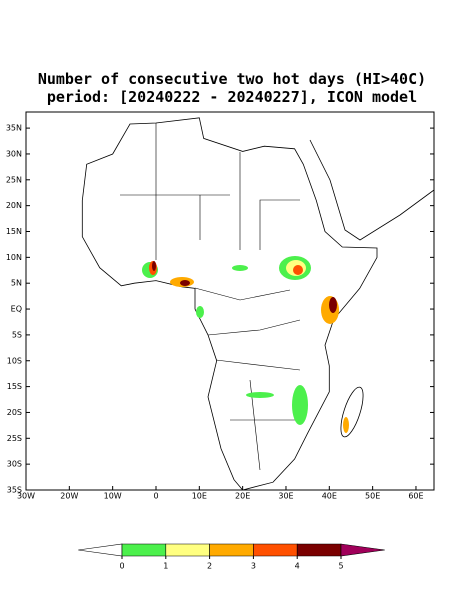 Image resolution: width=463 pixels, height=600 pixels. Describe the element at coordinates (245, 344) in the screenshot. I see `hot-day-patches` at that location.